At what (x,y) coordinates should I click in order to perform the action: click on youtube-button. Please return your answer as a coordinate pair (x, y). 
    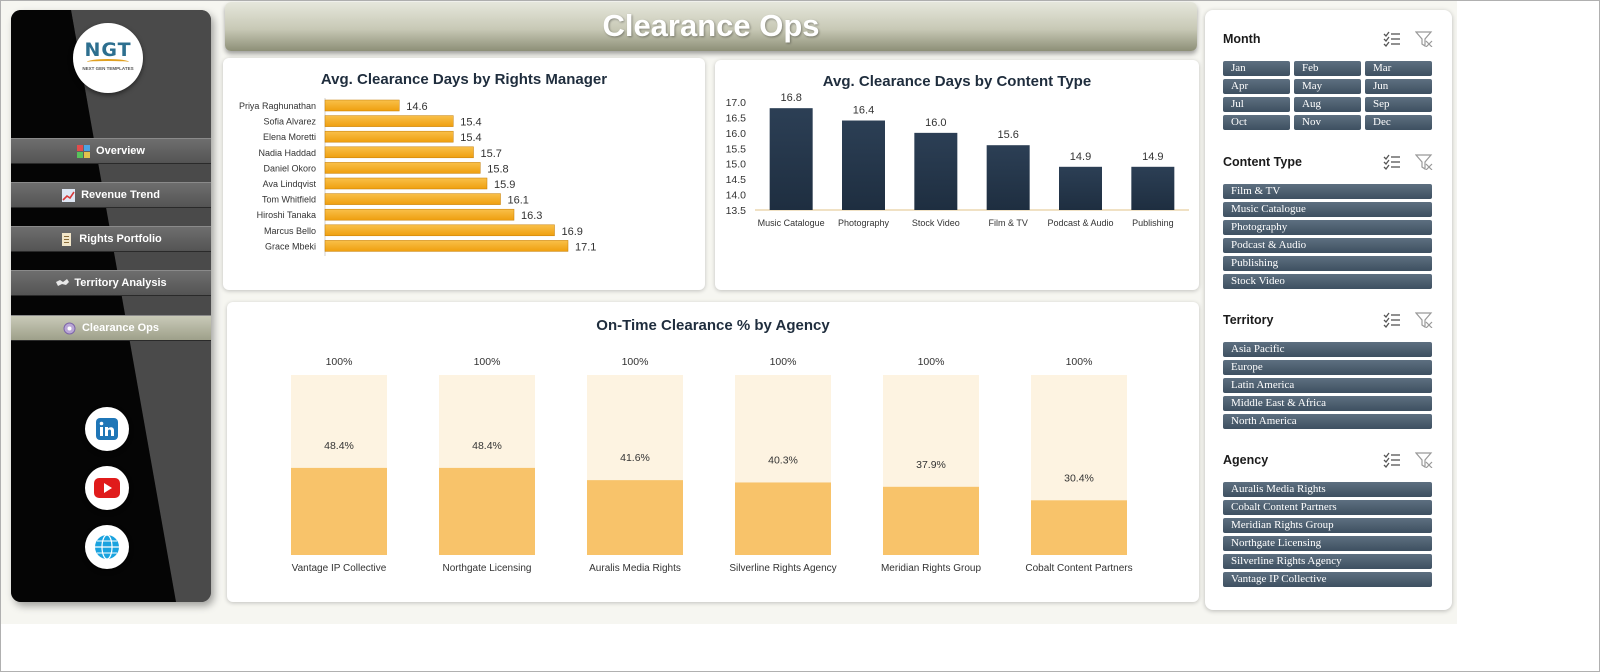
    Looking at the image, I should click on (107, 488).